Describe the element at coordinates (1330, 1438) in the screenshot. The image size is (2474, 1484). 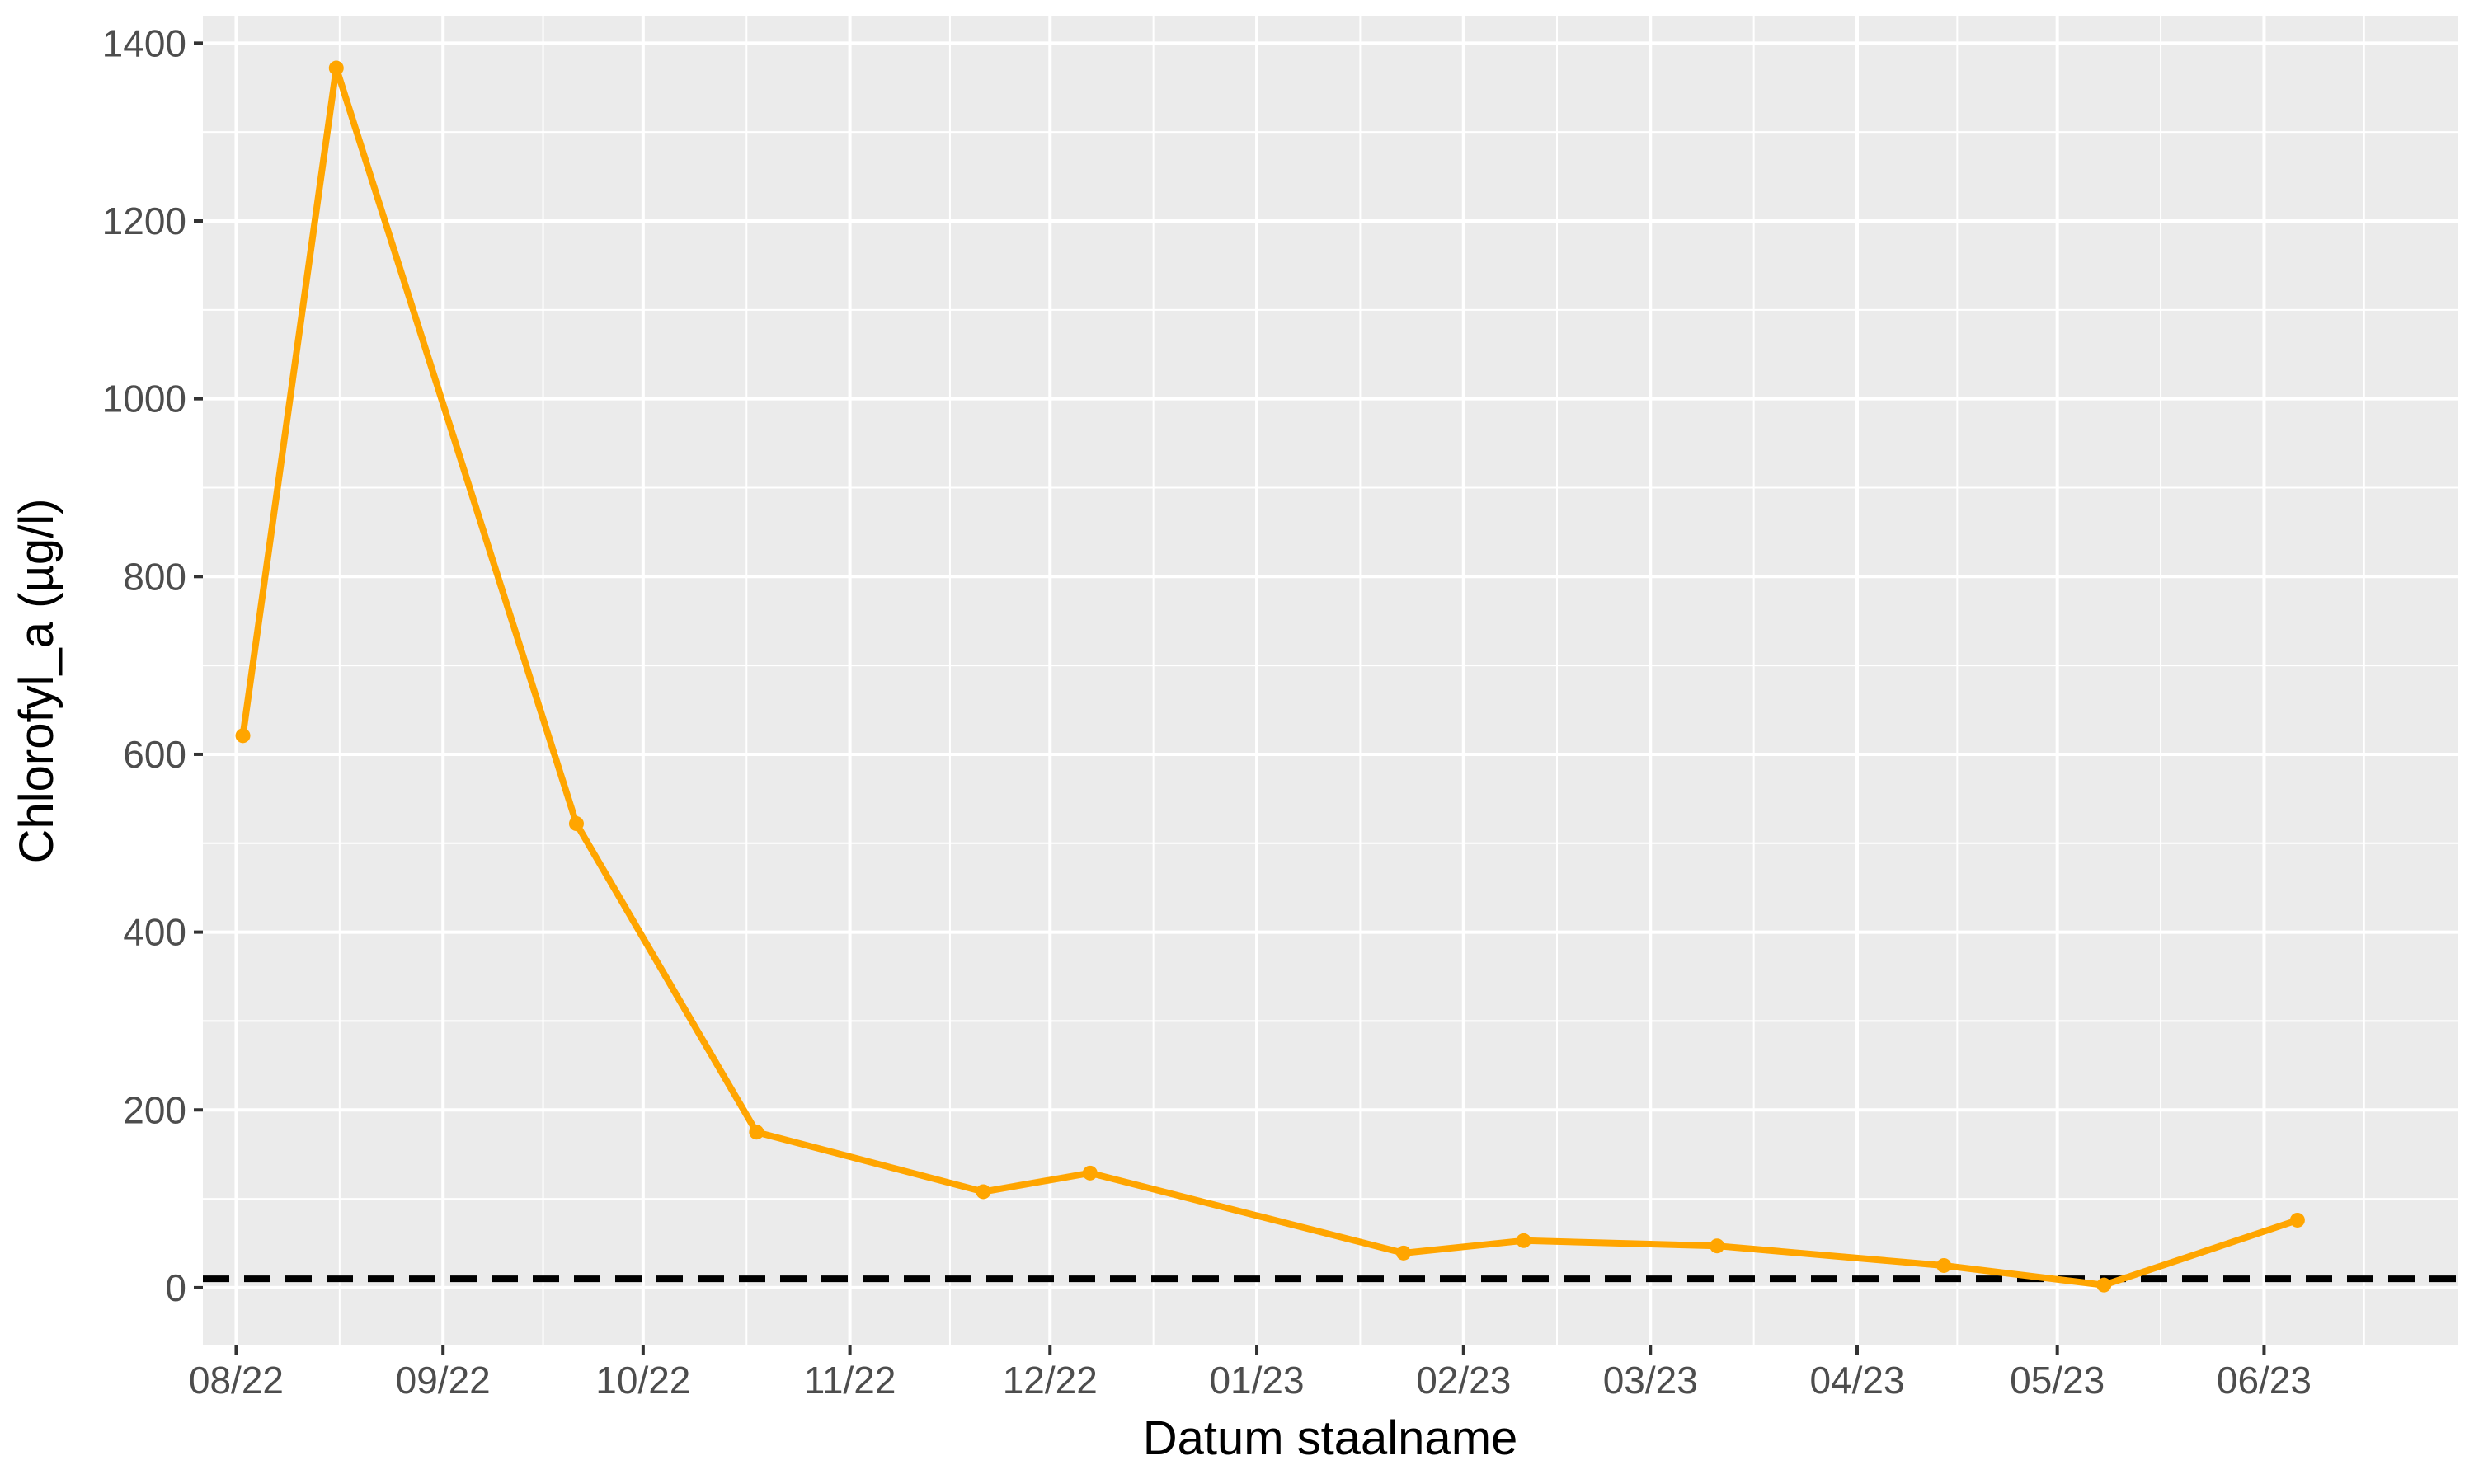
I see `x-axis-title: Datum staalname` at that location.